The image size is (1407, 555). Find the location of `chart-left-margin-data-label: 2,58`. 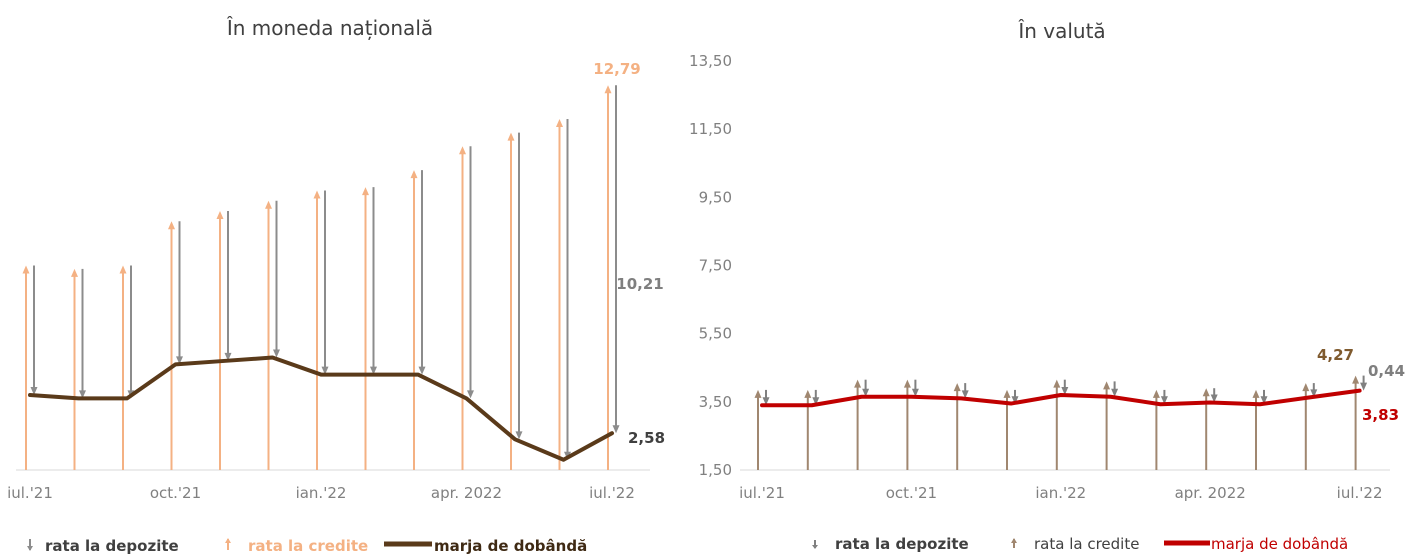

chart-left-margin-data-label: 2,58 is located at coordinates (646, 438).